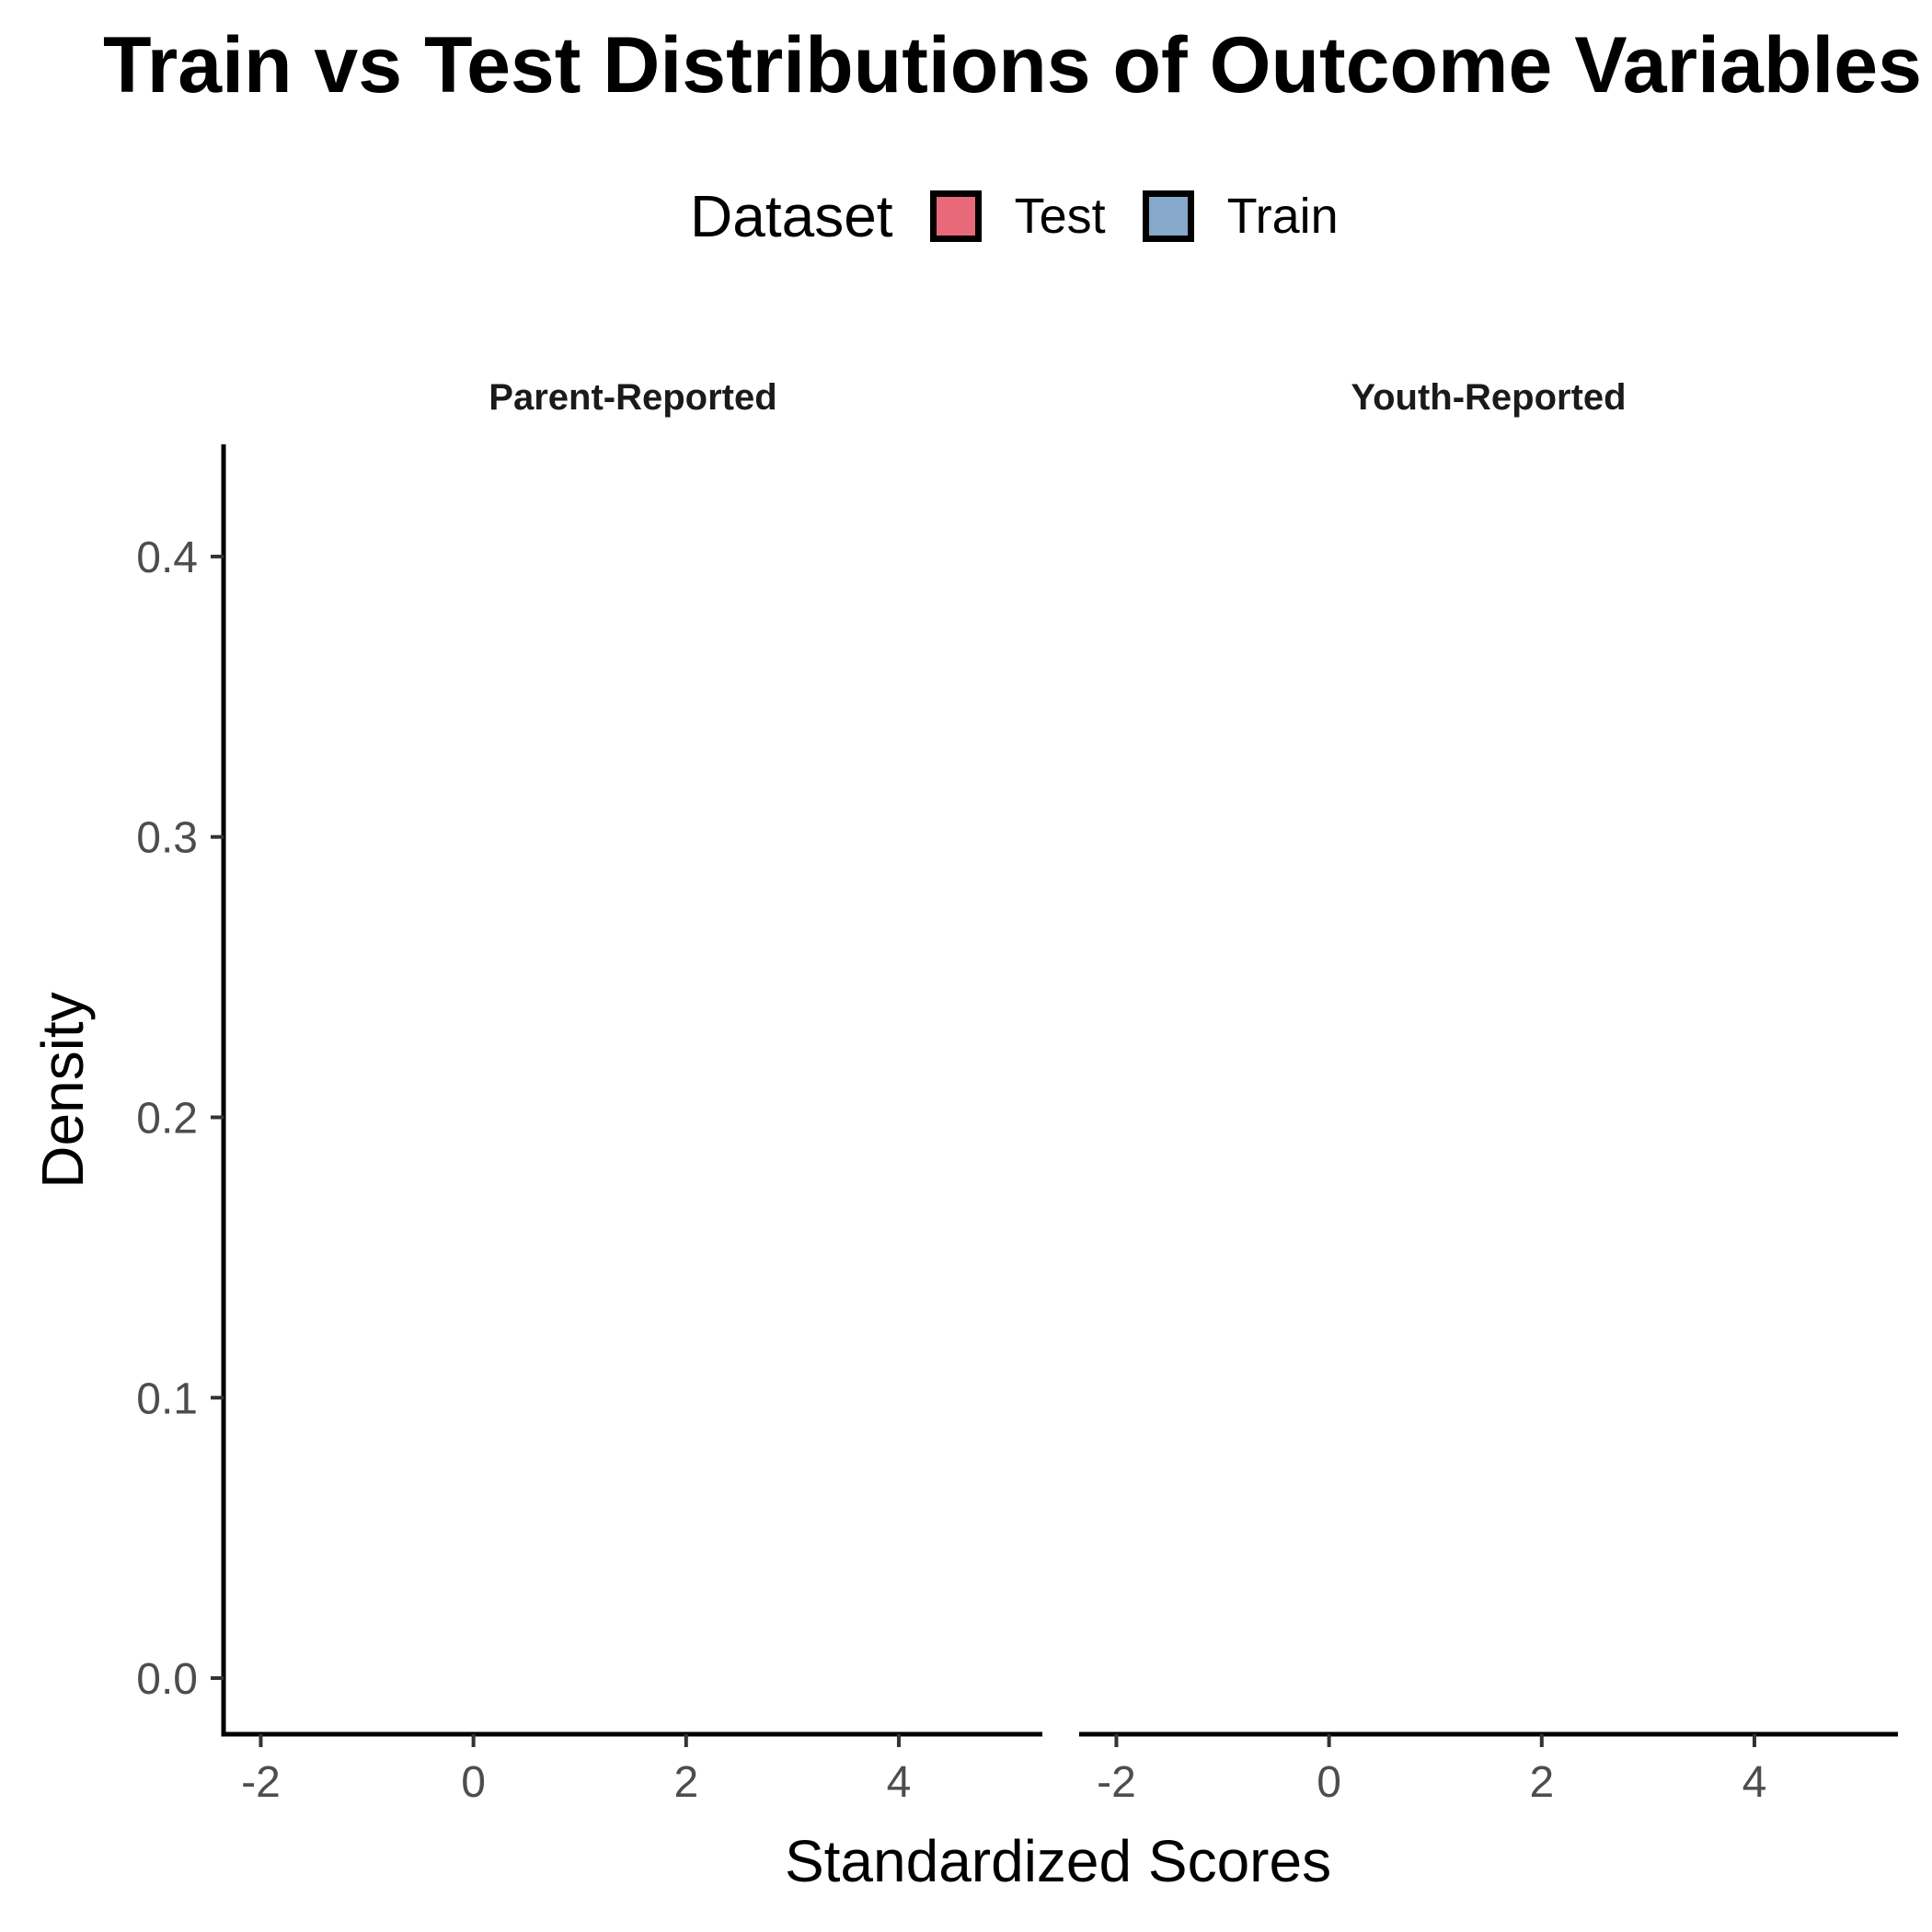 The width and height of the screenshot is (1932, 1932). I want to click on x-axis-title: Standardized Scores, so click(1058, 1861).